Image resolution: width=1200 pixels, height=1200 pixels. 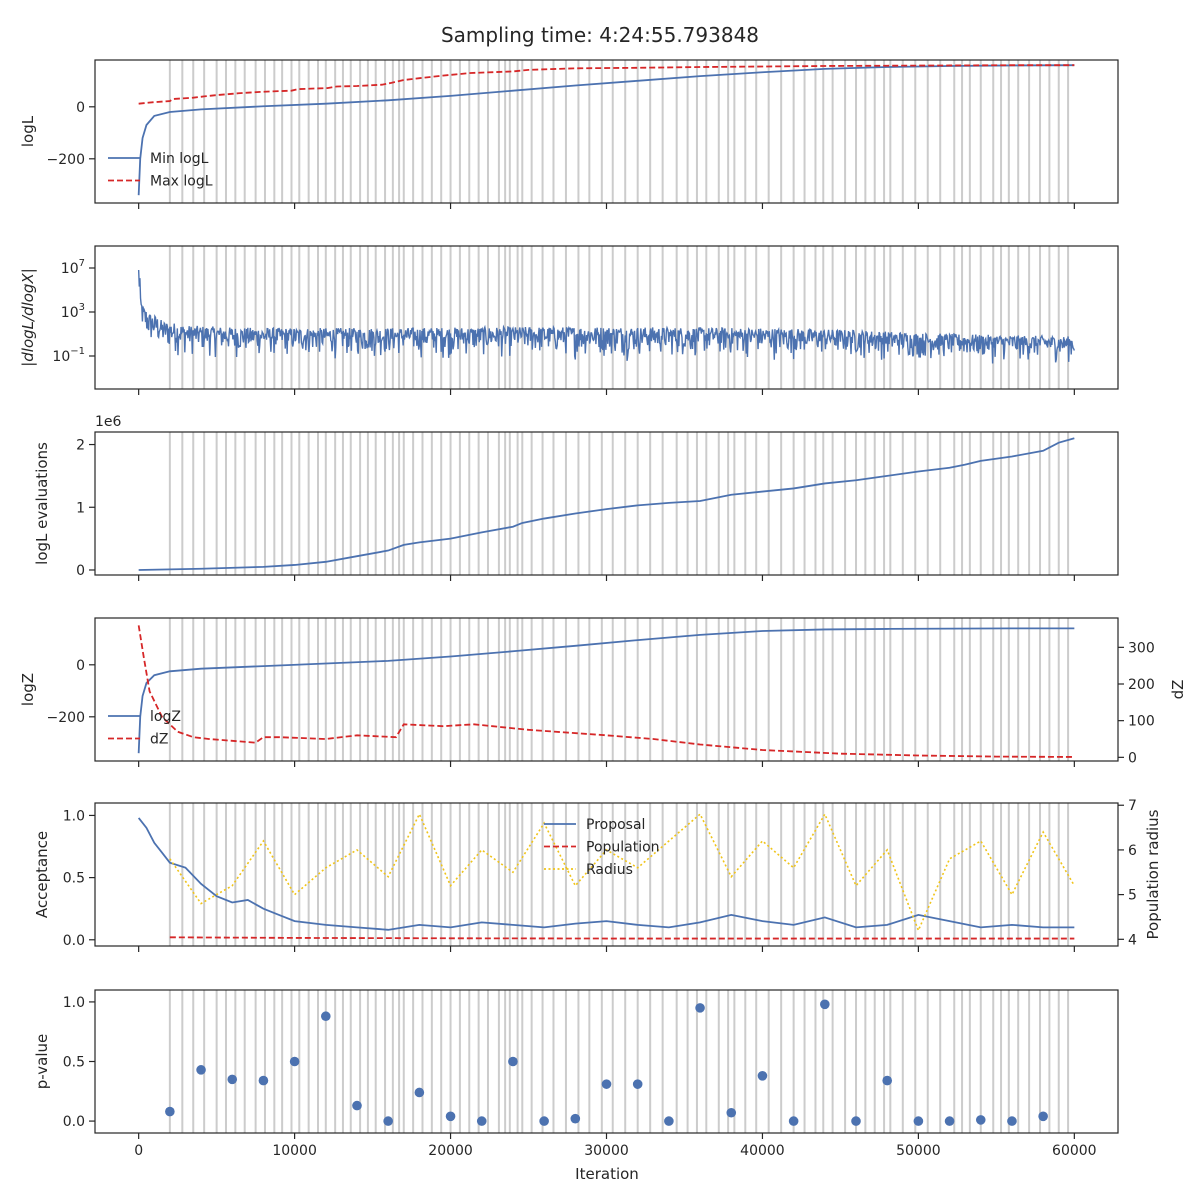 I want to click on y-tick-label: 1, so click(x=80, y=508).